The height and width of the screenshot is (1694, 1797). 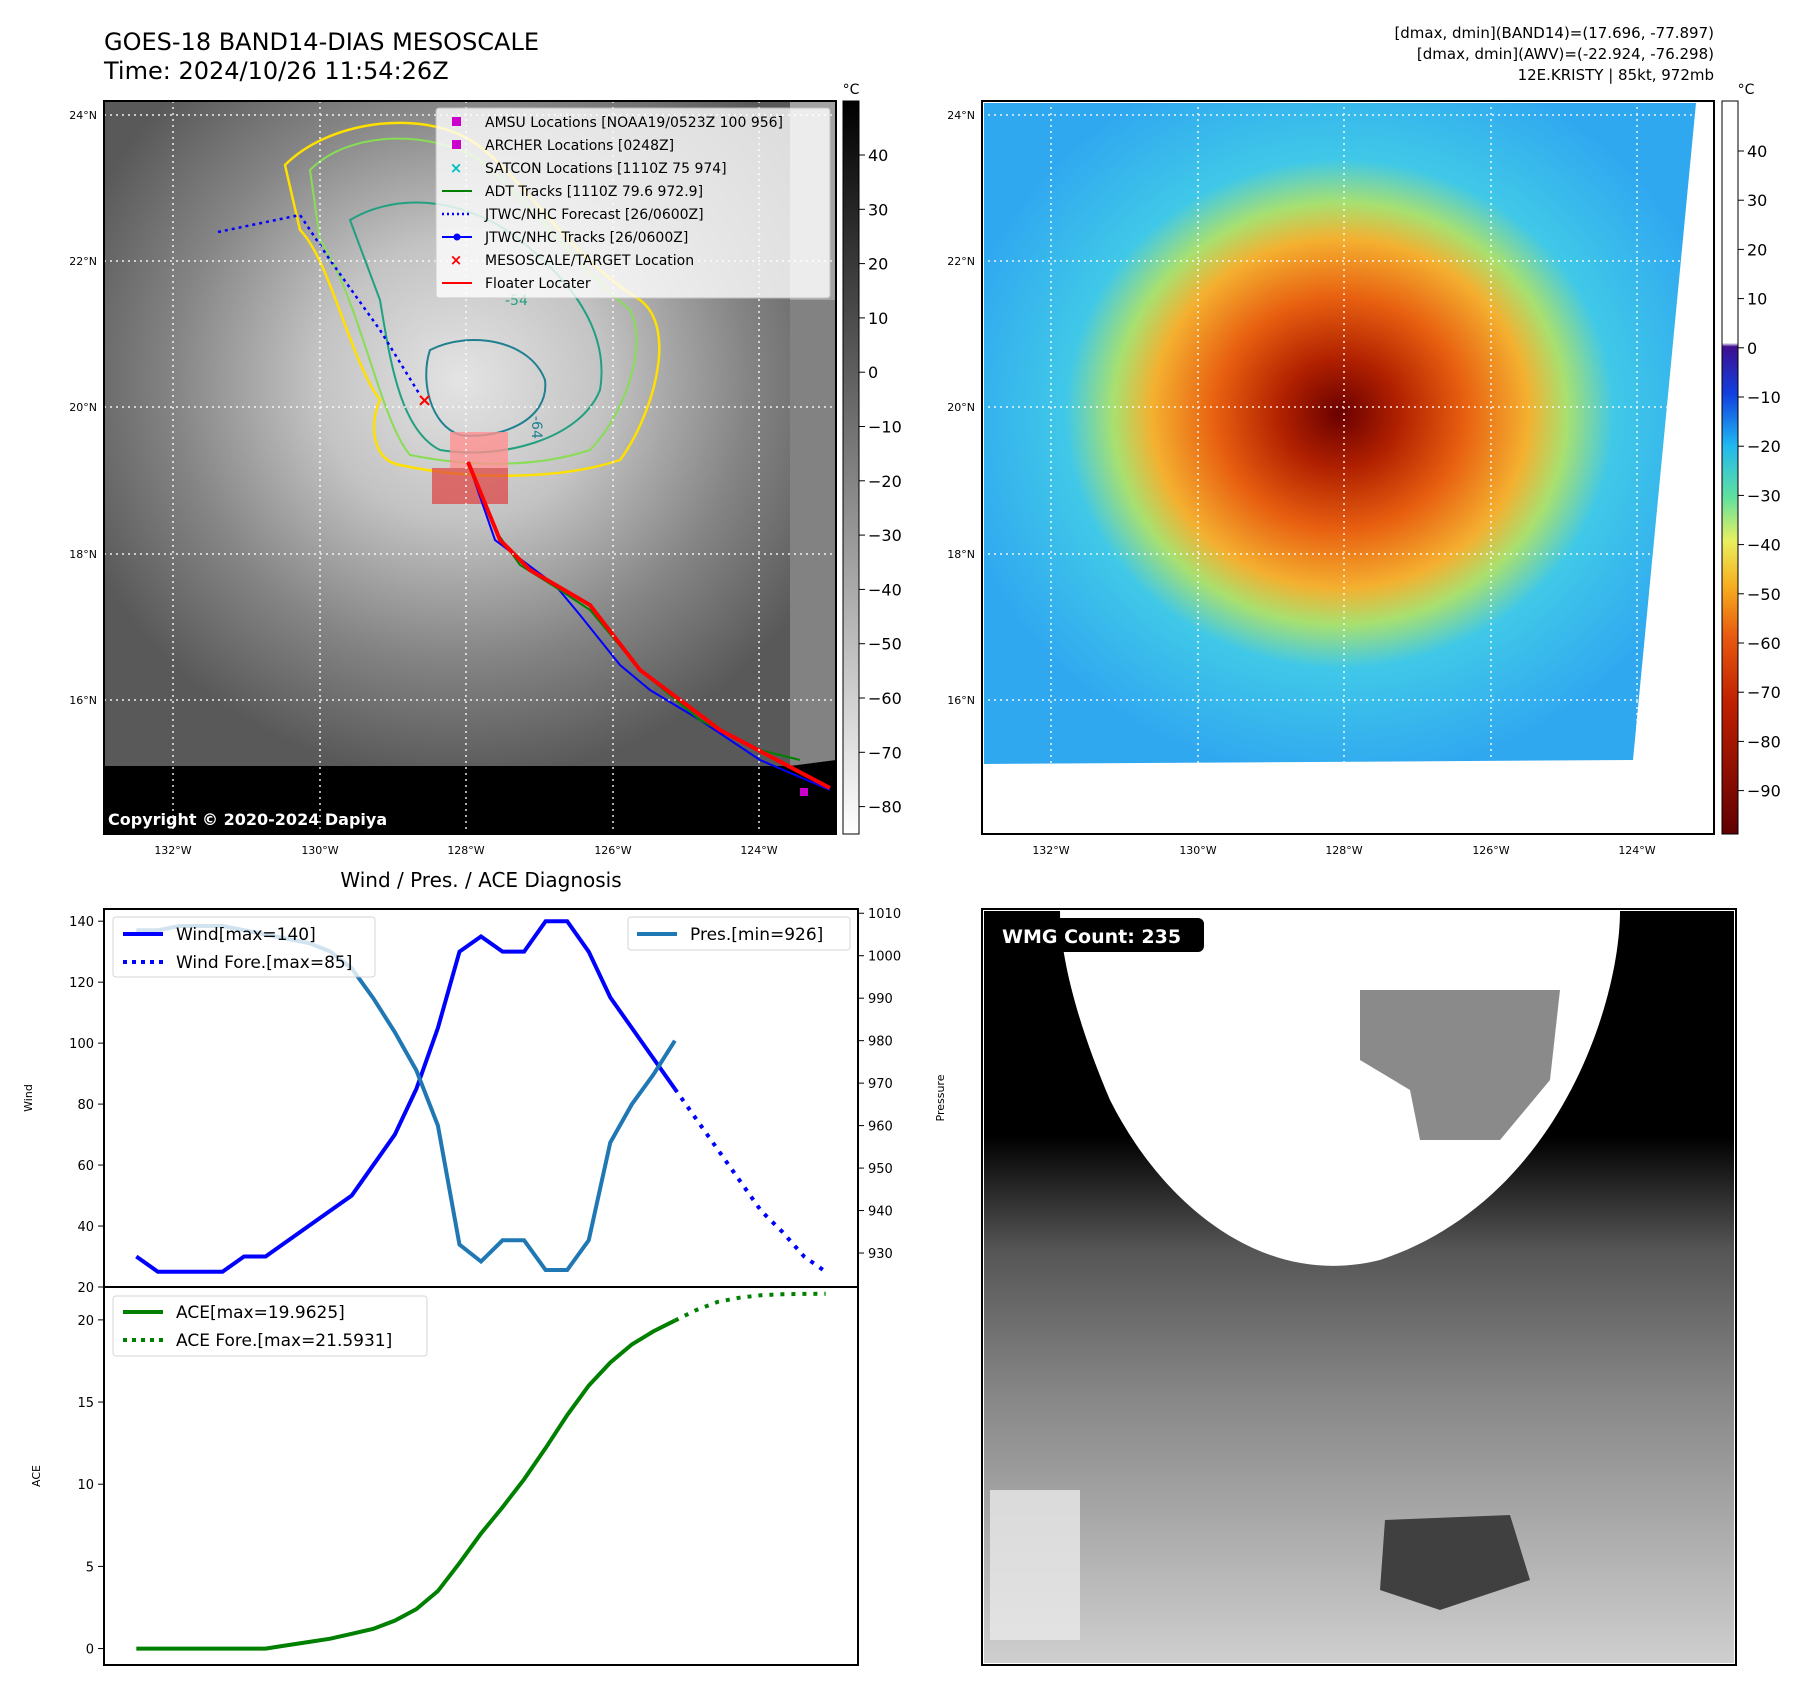 What do you see at coordinates (83, 554) in the screenshot?
I see `ir-lat-18: 18°N` at bounding box center [83, 554].